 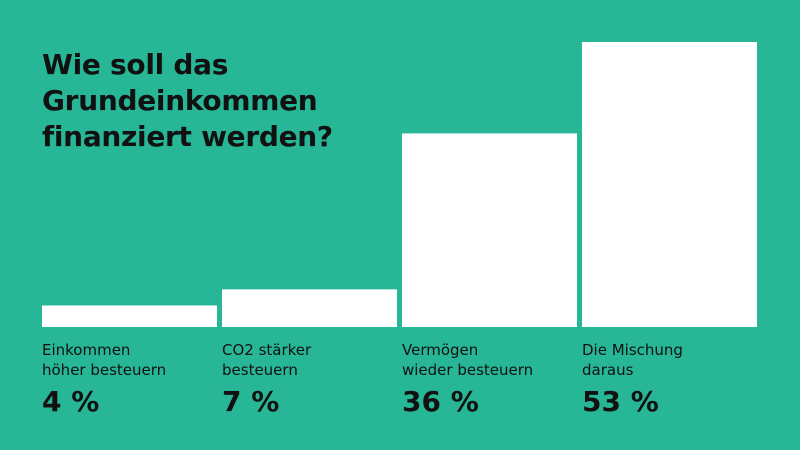 What do you see at coordinates (608, 370) in the screenshot?
I see `category-label-4-line-2: daraus` at bounding box center [608, 370].